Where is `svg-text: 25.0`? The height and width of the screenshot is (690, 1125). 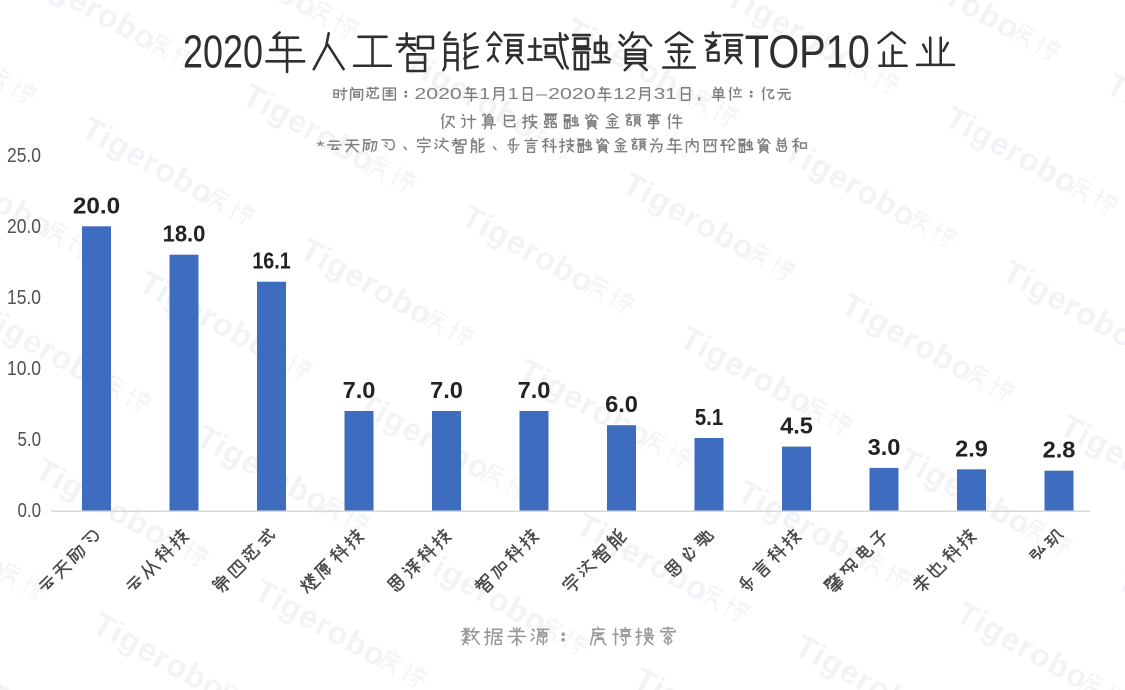
svg-text: 25.0 is located at coordinates (24, 156).